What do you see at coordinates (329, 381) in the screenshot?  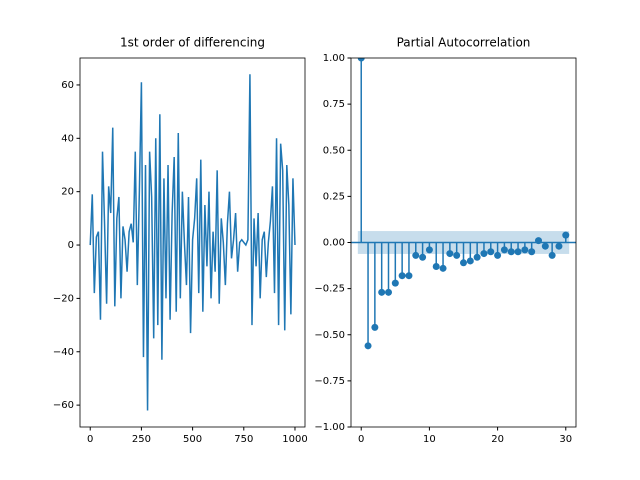 I see `y-tick-label: −0.75` at bounding box center [329, 381].